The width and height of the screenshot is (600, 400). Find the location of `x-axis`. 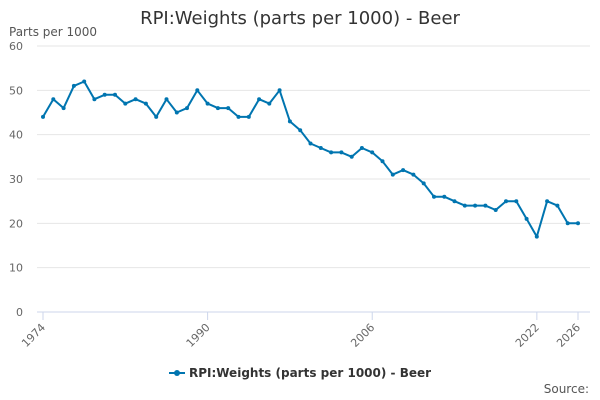

x-axis is located at coordinates (313, 315).